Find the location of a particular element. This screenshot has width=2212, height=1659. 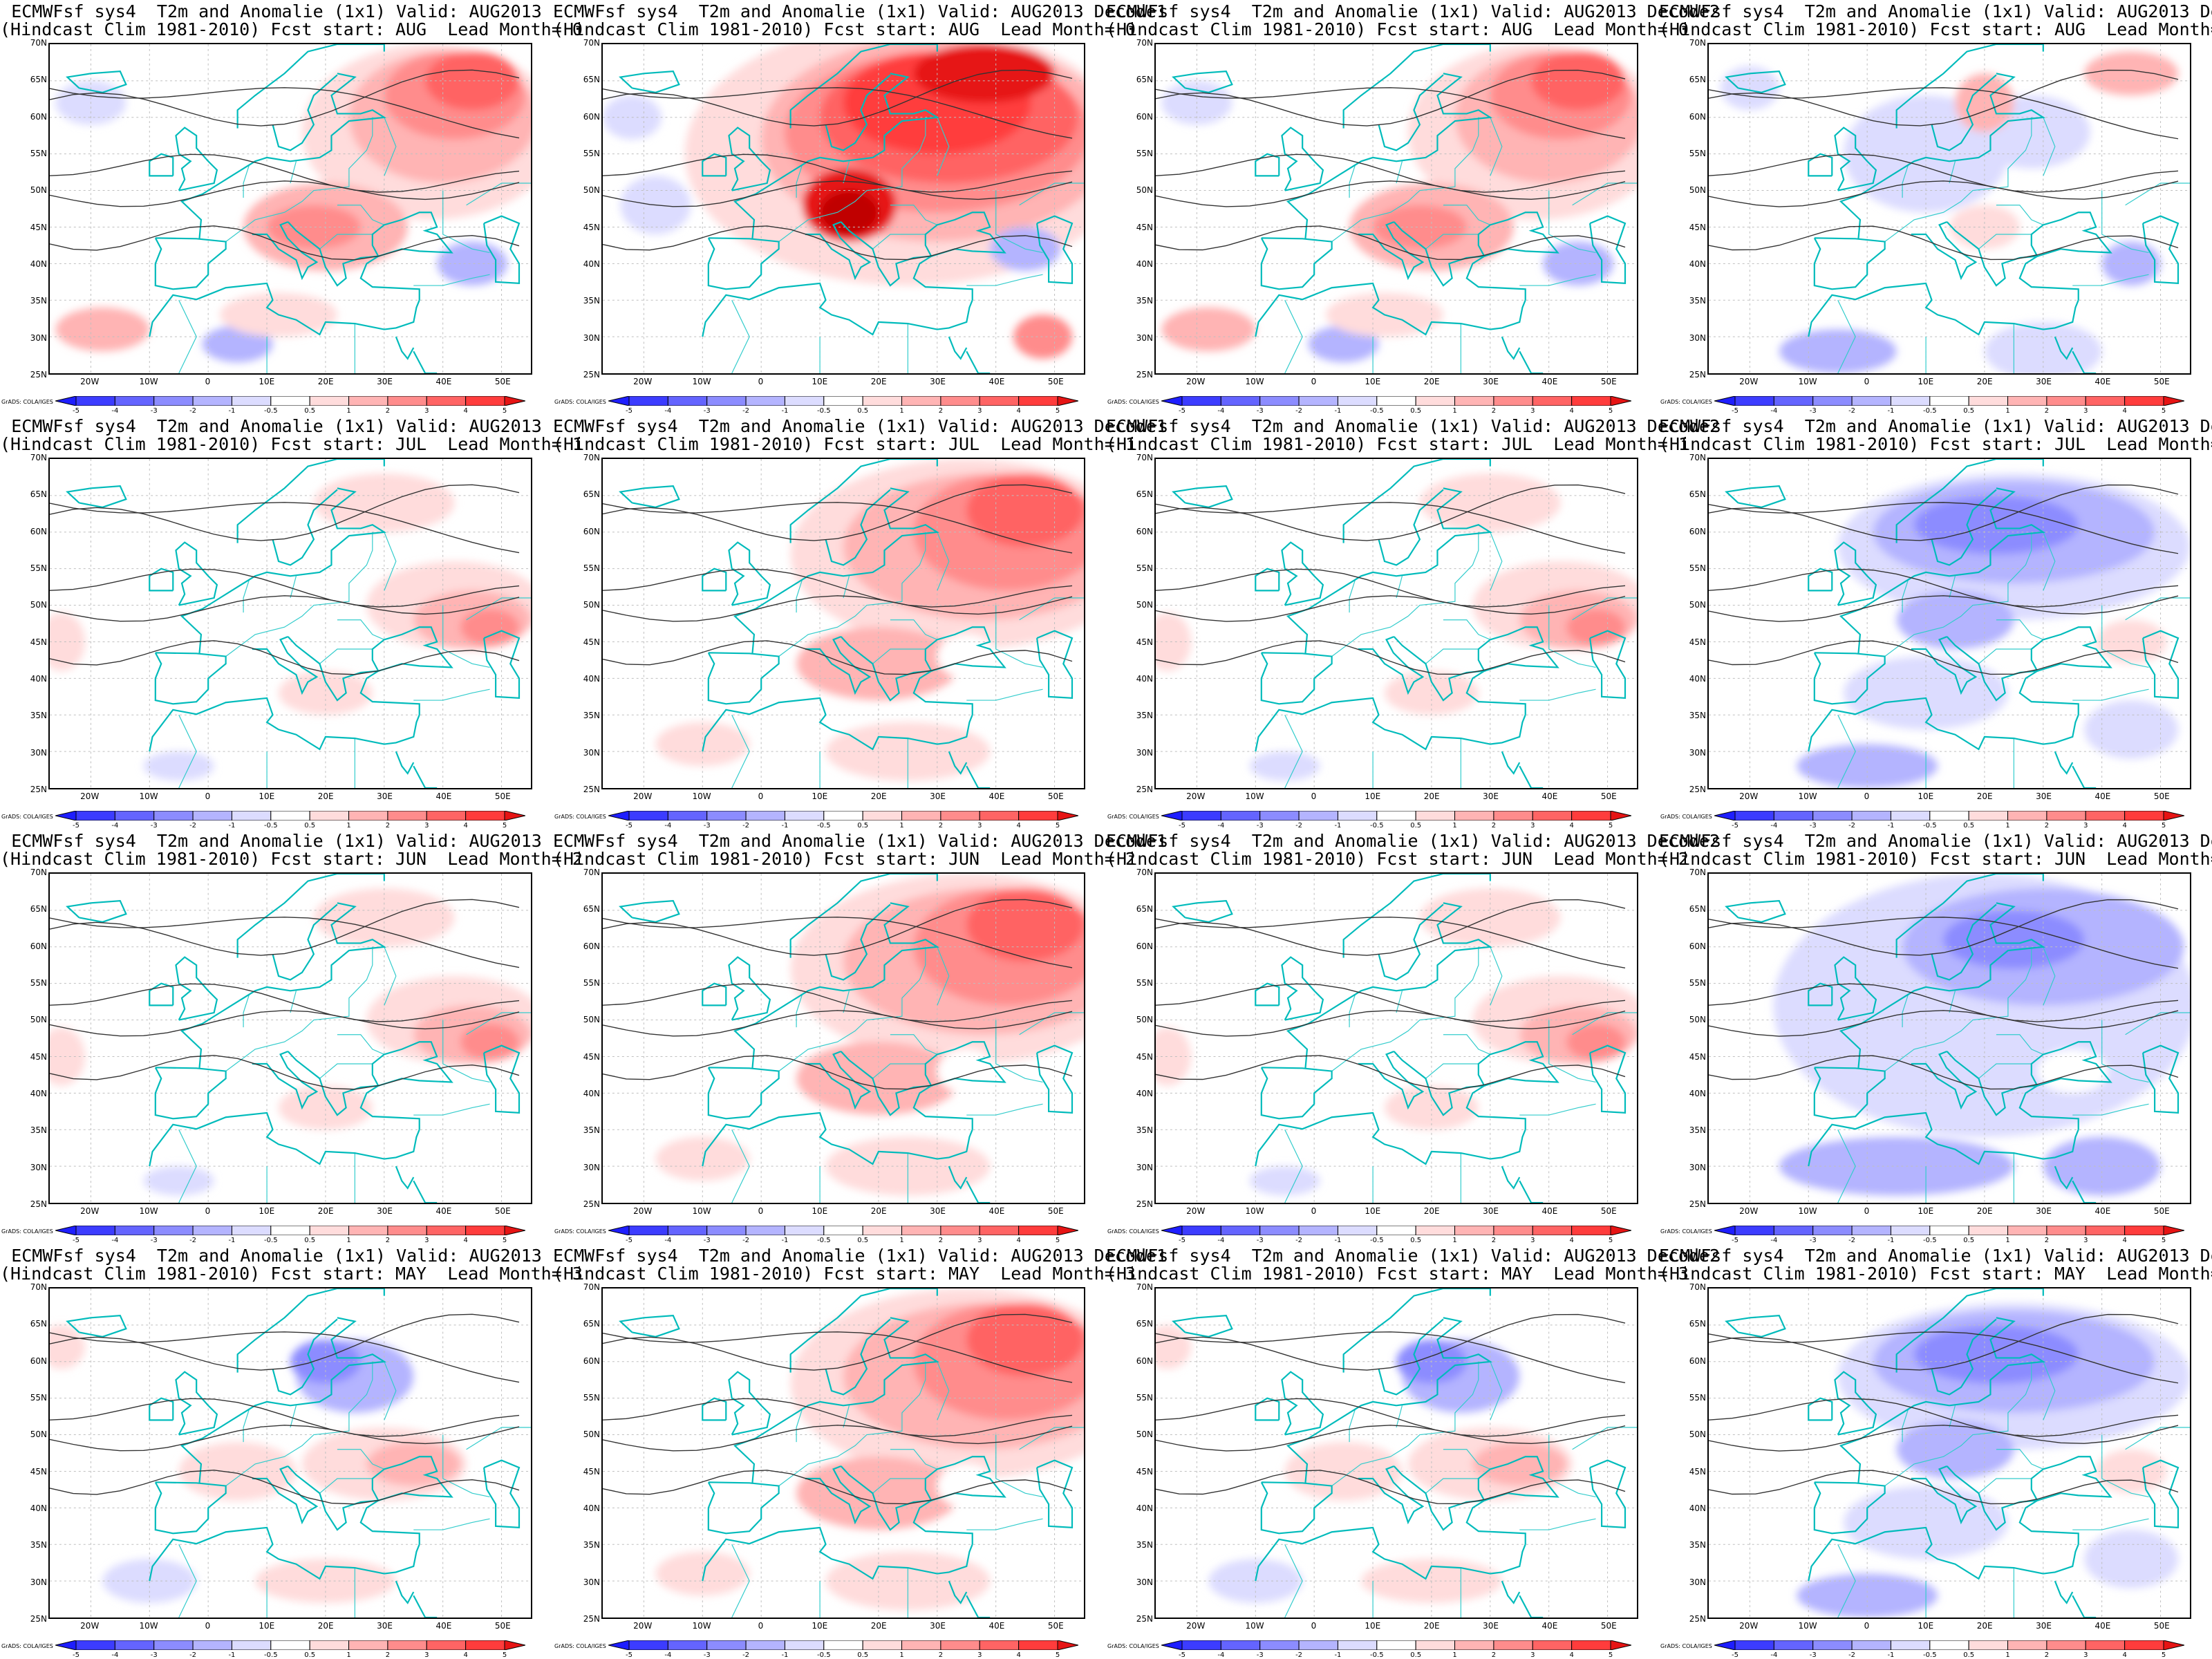

lat-label: 65N is located at coordinates (591, 910).